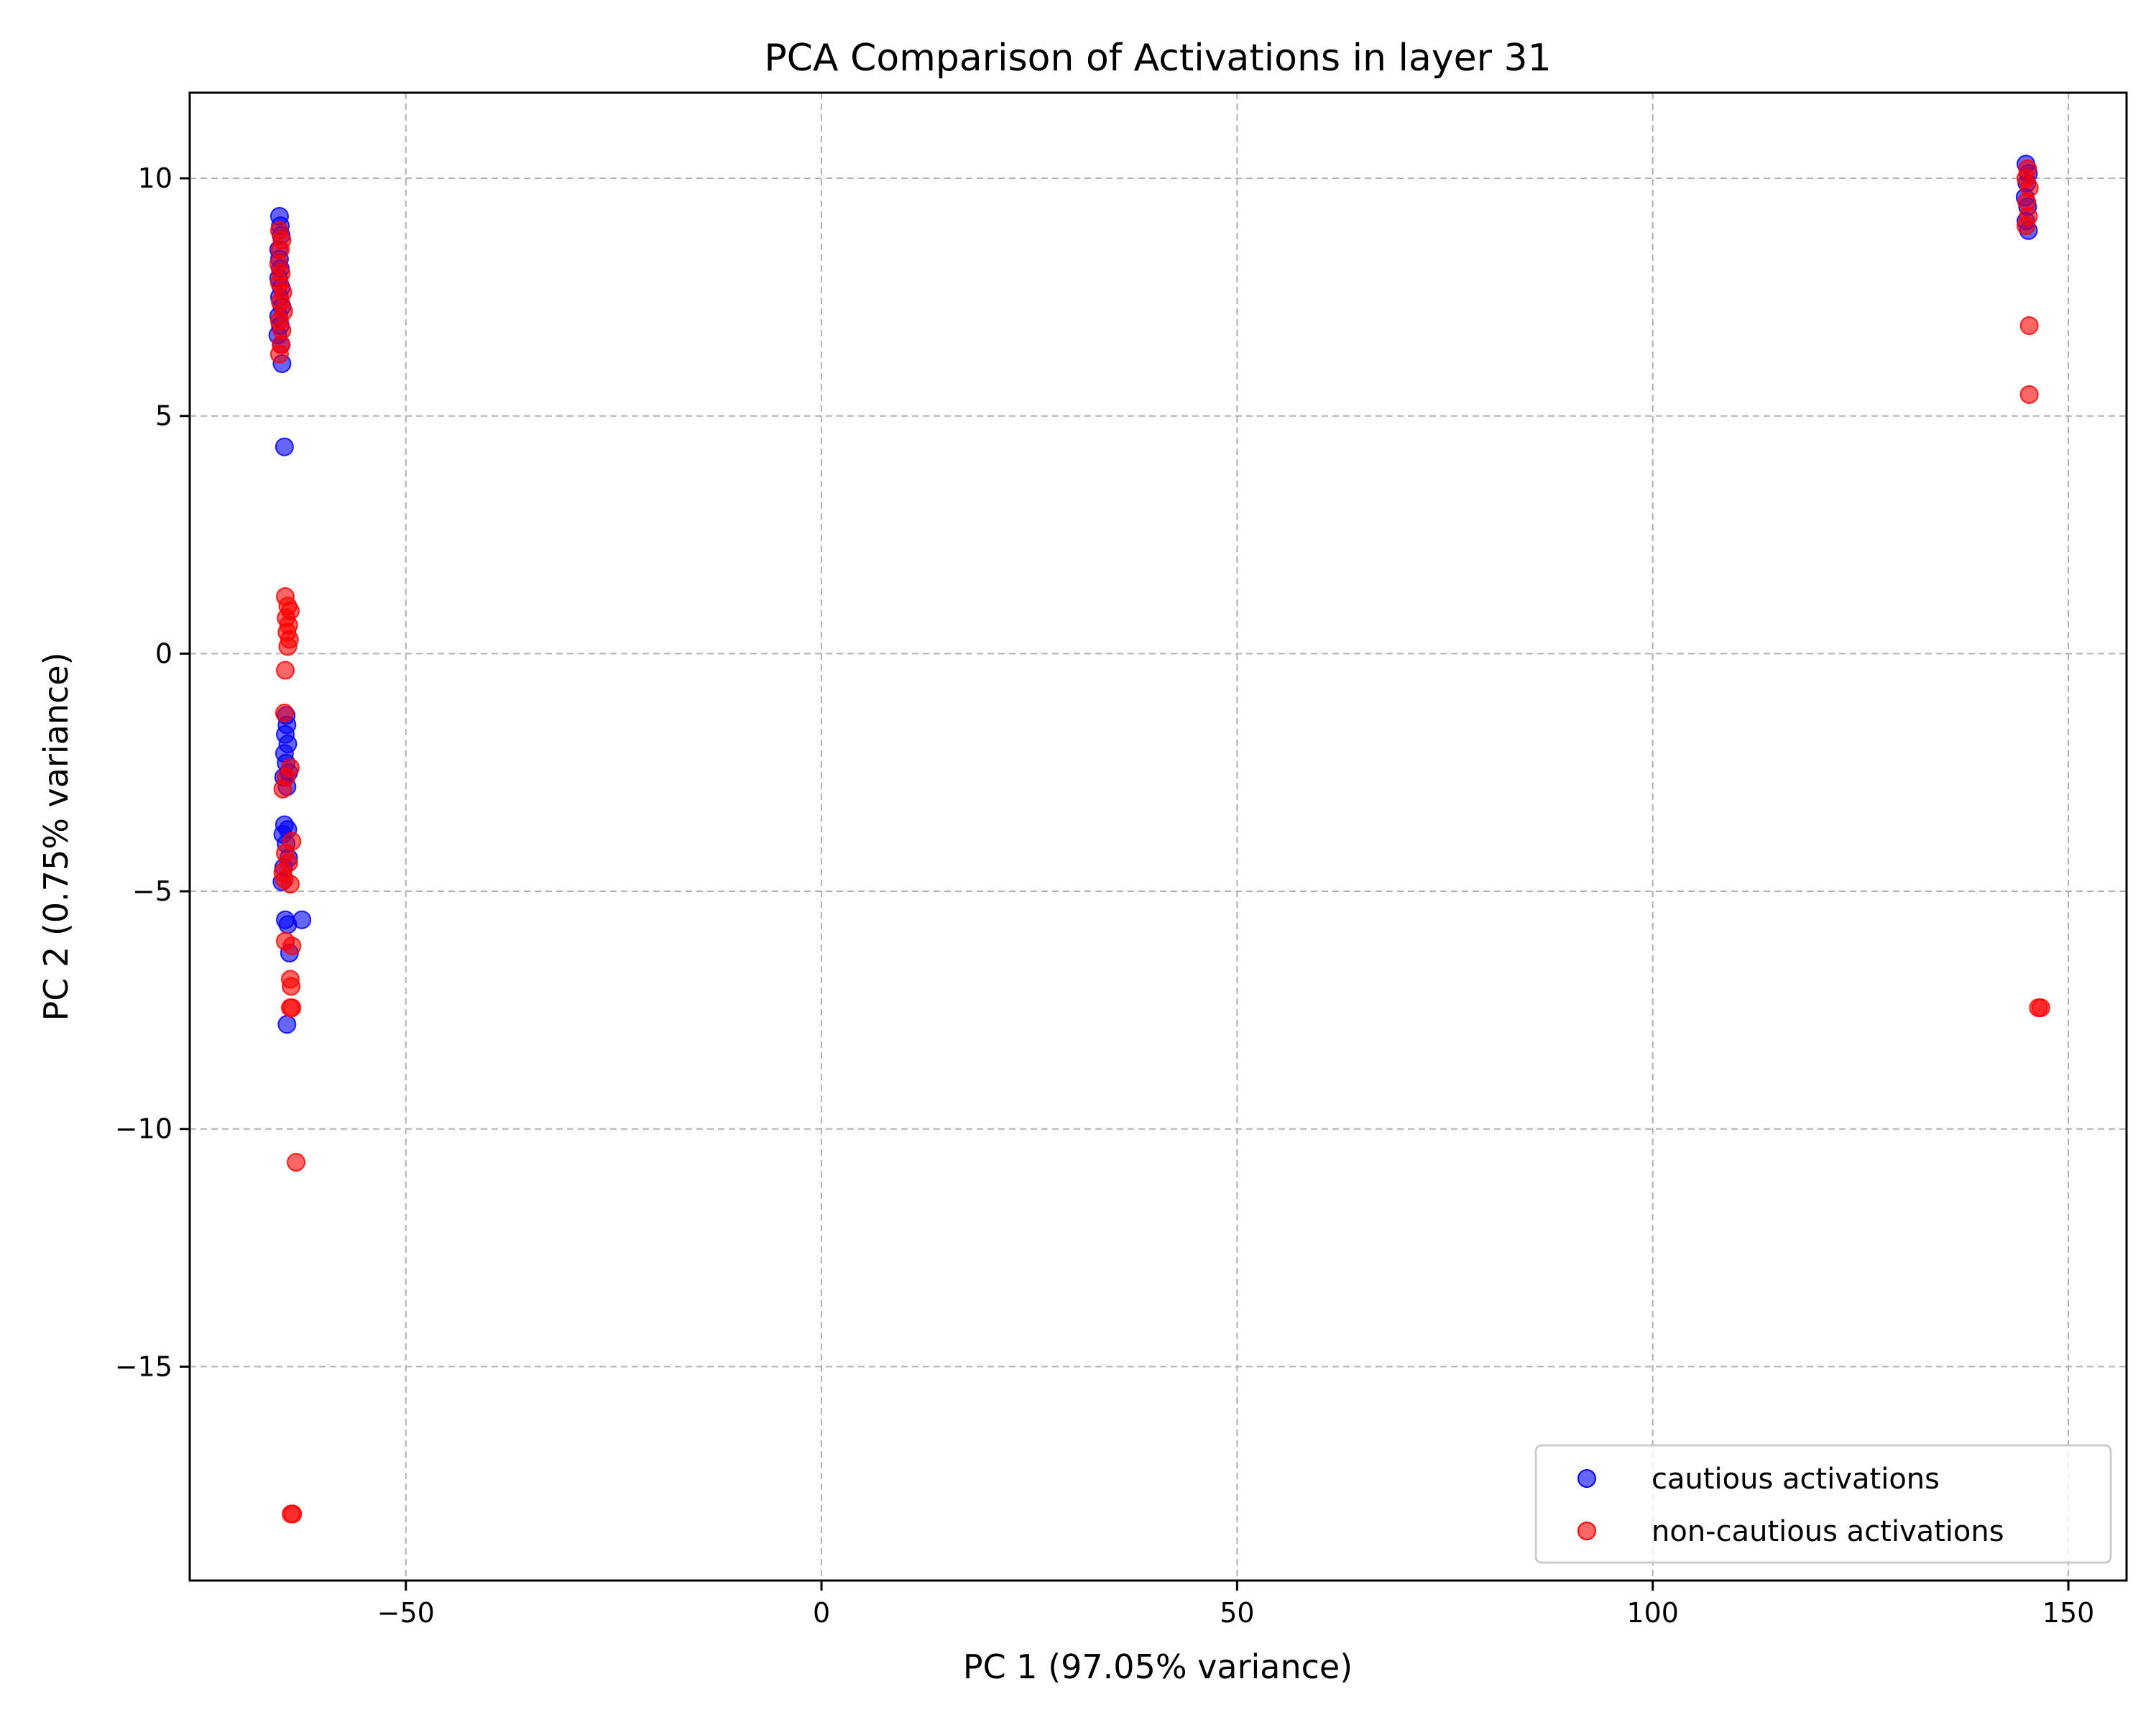 This screenshot has width=2156, height=1725. I want to click on x-tick-label: 150, so click(2069, 1613).